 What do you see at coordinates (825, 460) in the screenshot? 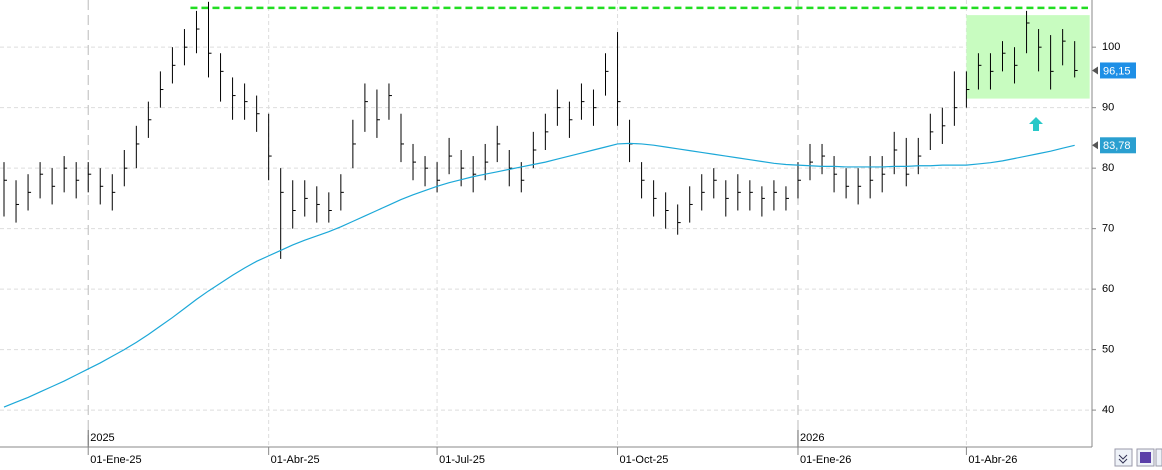
I see `x-tick-label: 01-Ene-26` at bounding box center [825, 460].